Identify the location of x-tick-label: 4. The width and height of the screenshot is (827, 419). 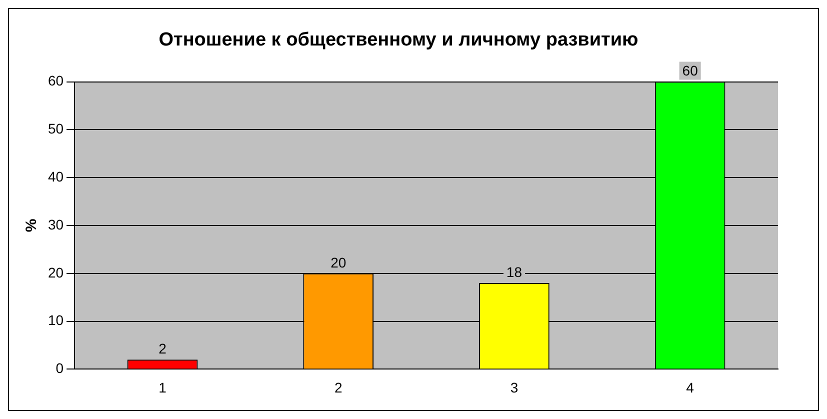
(690, 387).